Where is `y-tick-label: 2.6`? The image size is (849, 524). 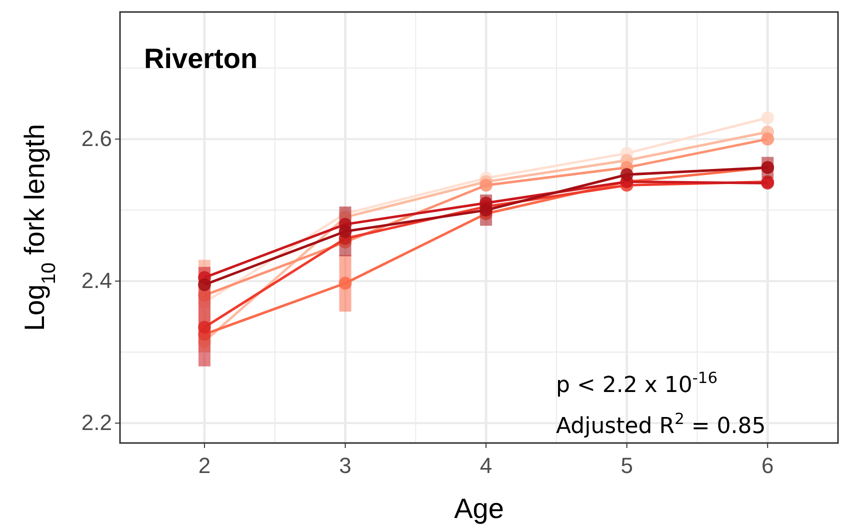 y-tick-label: 2.6 is located at coordinates (96, 139).